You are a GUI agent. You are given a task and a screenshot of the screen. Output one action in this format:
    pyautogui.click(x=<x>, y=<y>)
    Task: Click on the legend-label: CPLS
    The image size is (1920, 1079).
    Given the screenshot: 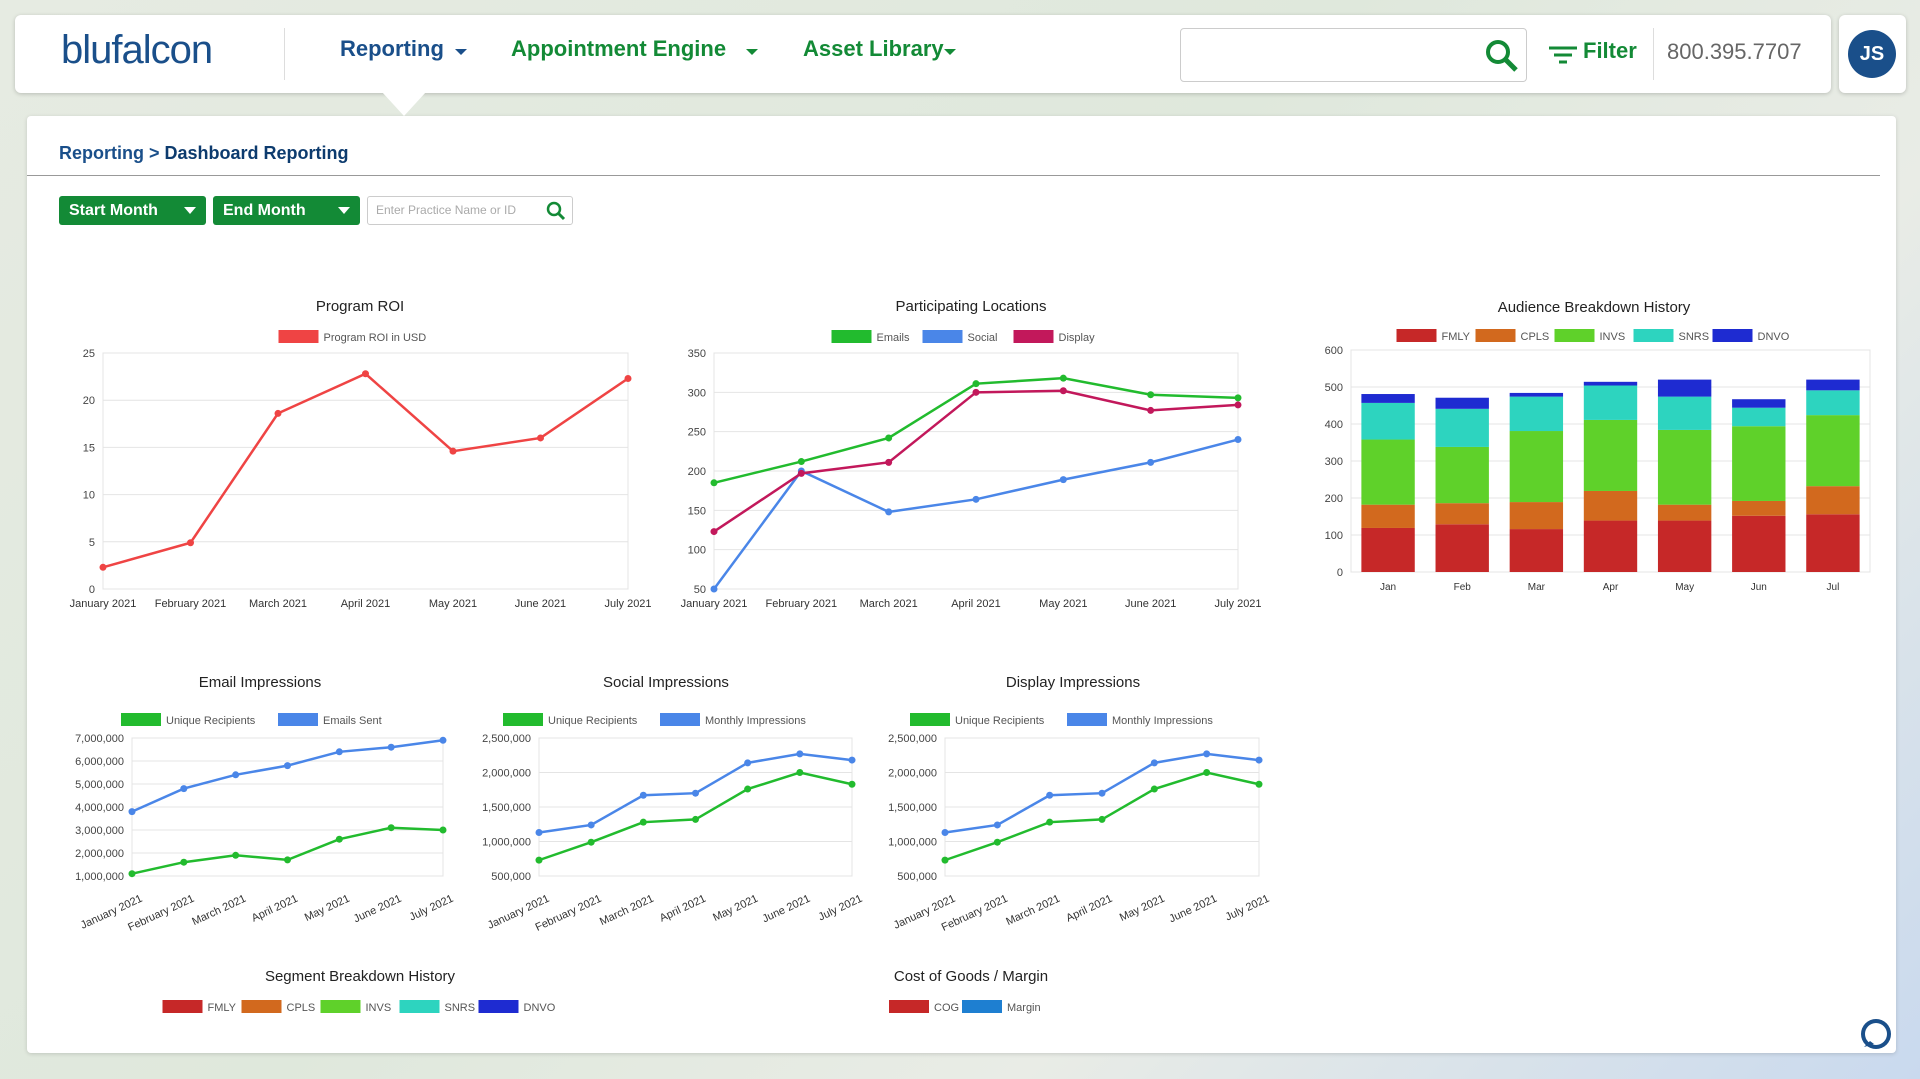 What is the action you would take?
    pyautogui.click(x=301, y=1008)
    